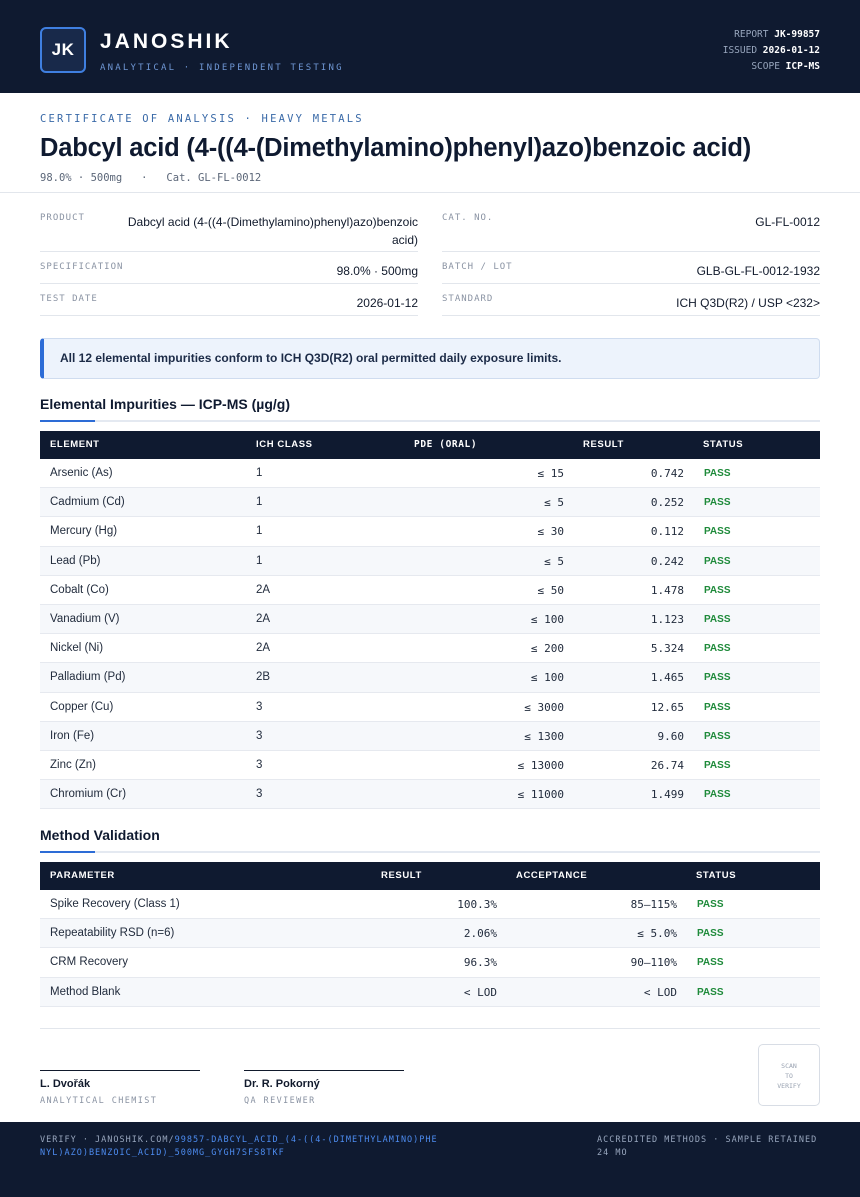 This screenshot has height=1197, width=860. I want to click on cell-result: 5.324, so click(667, 649).